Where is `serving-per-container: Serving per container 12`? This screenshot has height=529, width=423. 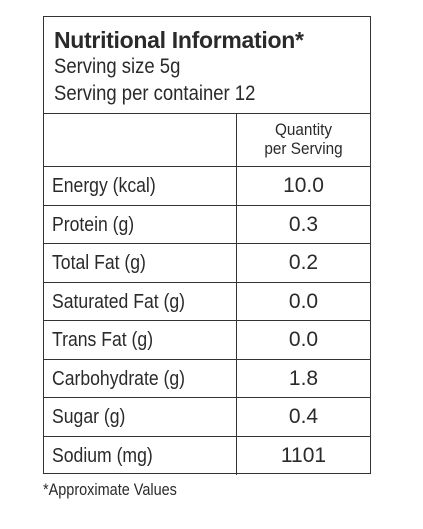
serving-per-container: Serving per container 12 is located at coordinates (155, 93).